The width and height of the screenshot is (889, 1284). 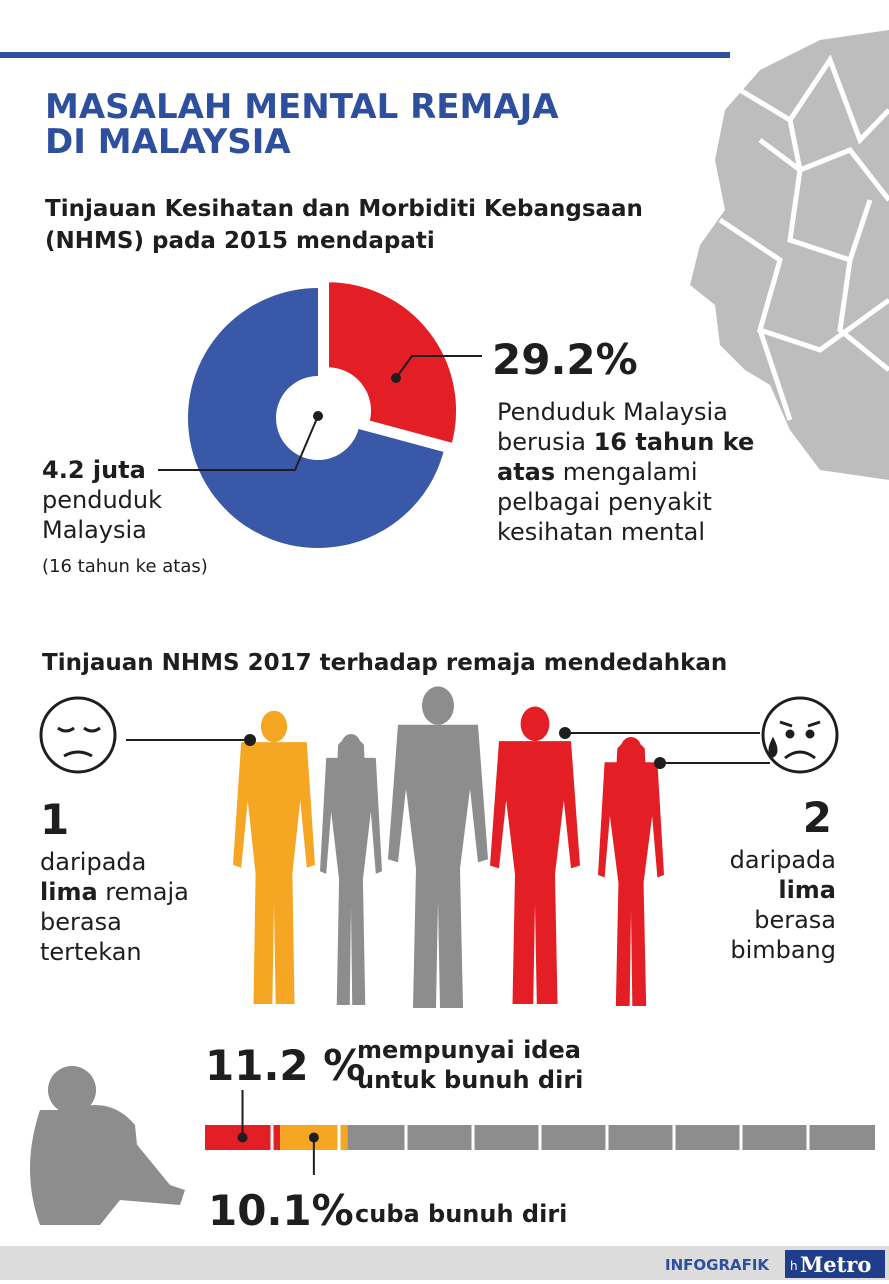 I want to click on donut-text: (16 tahun ke atas), so click(x=125, y=566).